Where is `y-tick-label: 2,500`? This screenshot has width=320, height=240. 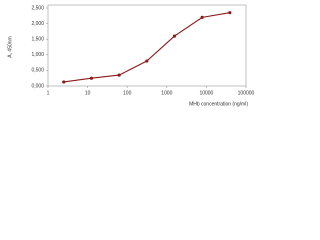 y-tick-label: 2,500 is located at coordinates (37, 8).